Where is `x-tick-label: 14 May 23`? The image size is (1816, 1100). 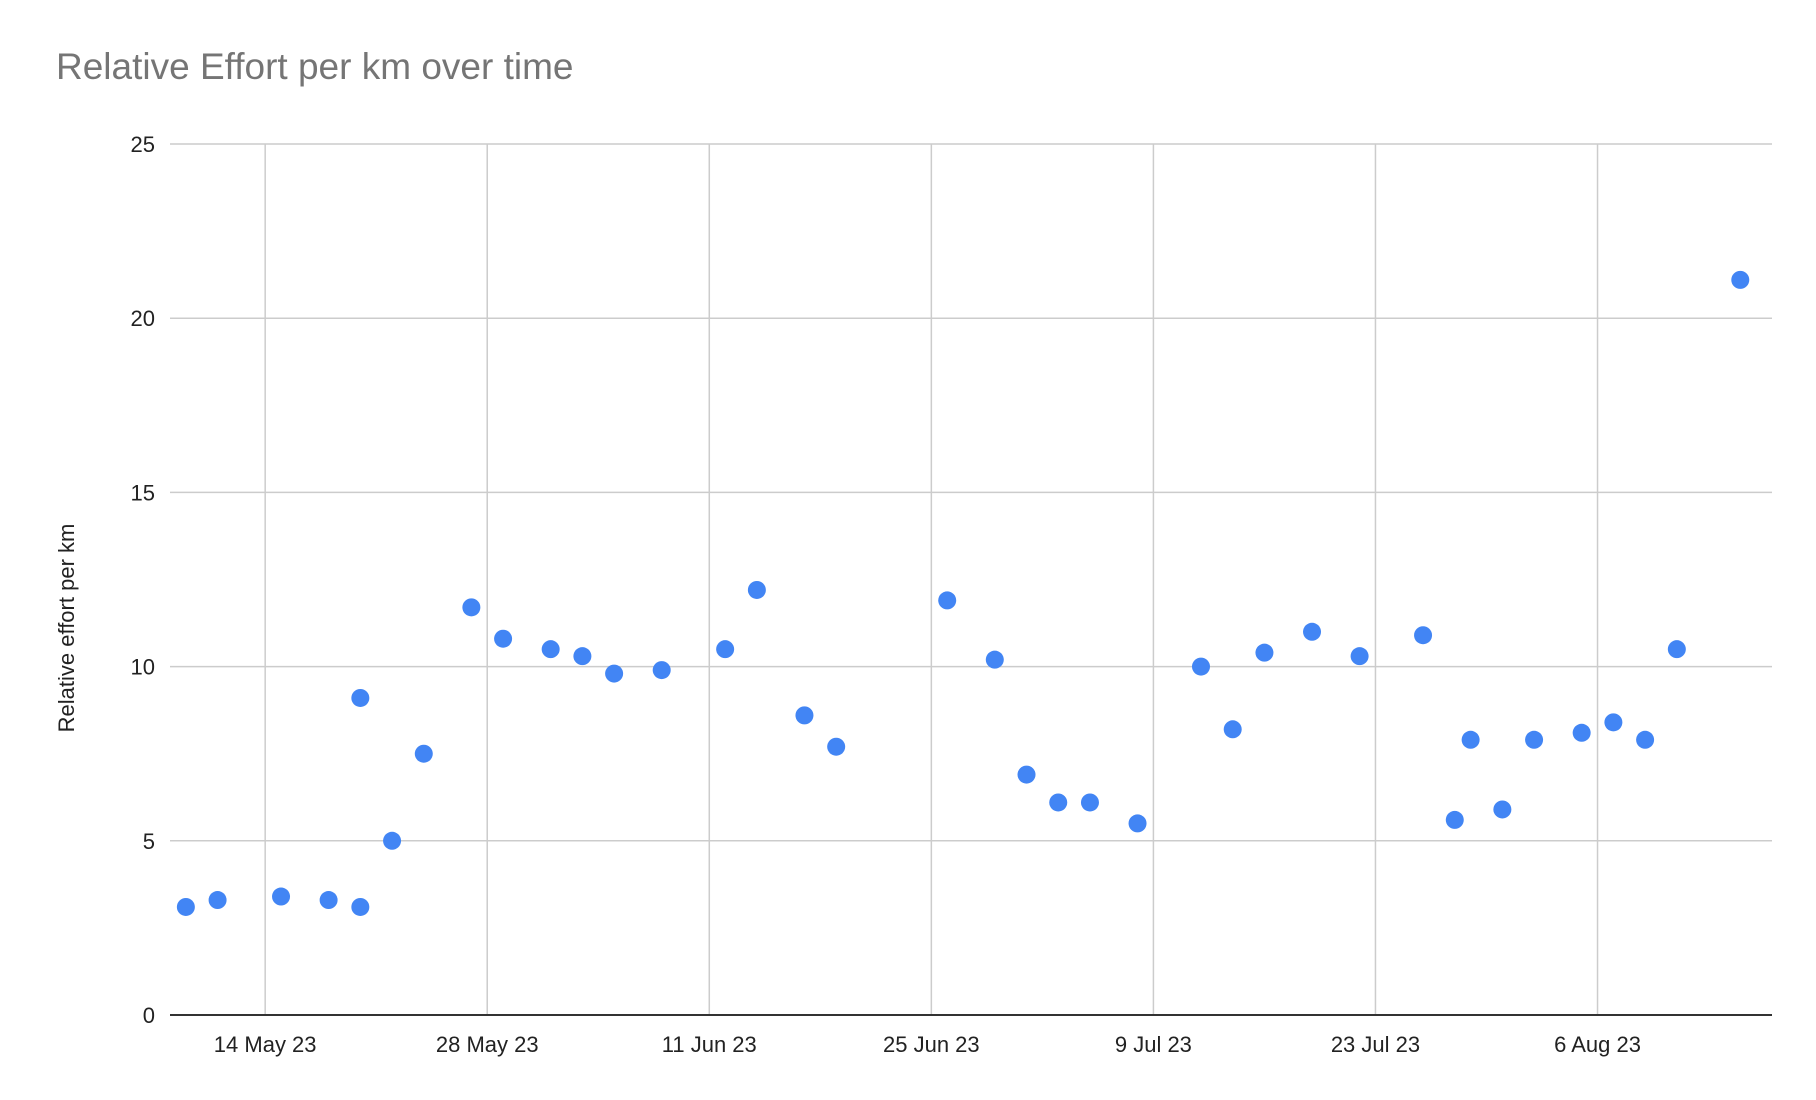 x-tick-label: 14 May 23 is located at coordinates (265, 1044).